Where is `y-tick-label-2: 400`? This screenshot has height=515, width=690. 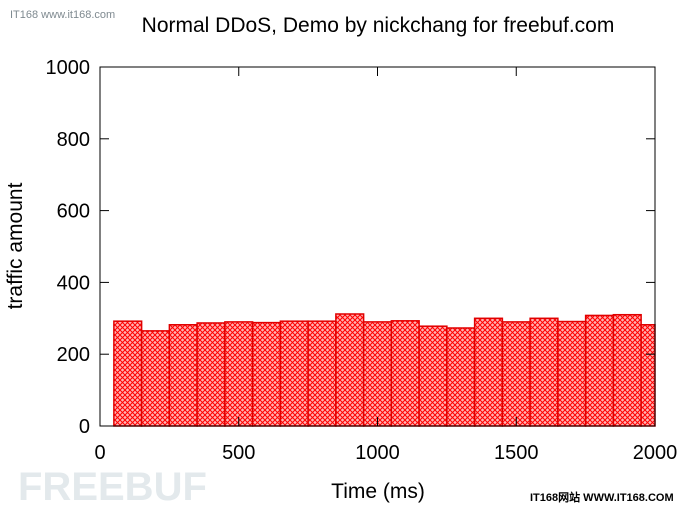 y-tick-label-2: 400 is located at coordinates (73, 283).